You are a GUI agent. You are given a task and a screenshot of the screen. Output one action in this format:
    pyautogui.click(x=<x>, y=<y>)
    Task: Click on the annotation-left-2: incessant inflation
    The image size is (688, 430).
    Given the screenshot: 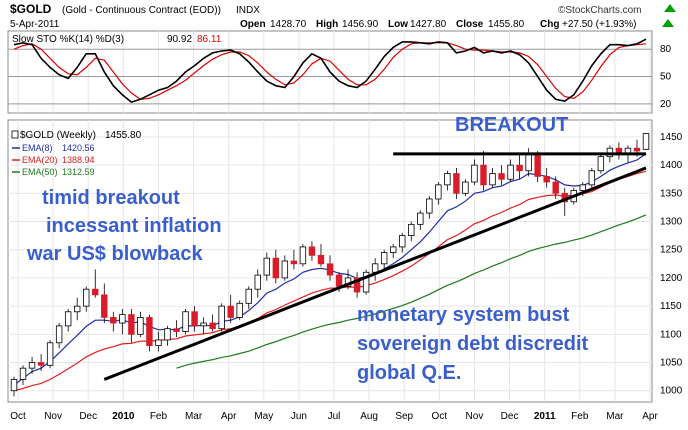 What is the action you would take?
    pyautogui.click(x=134, y=226)
    